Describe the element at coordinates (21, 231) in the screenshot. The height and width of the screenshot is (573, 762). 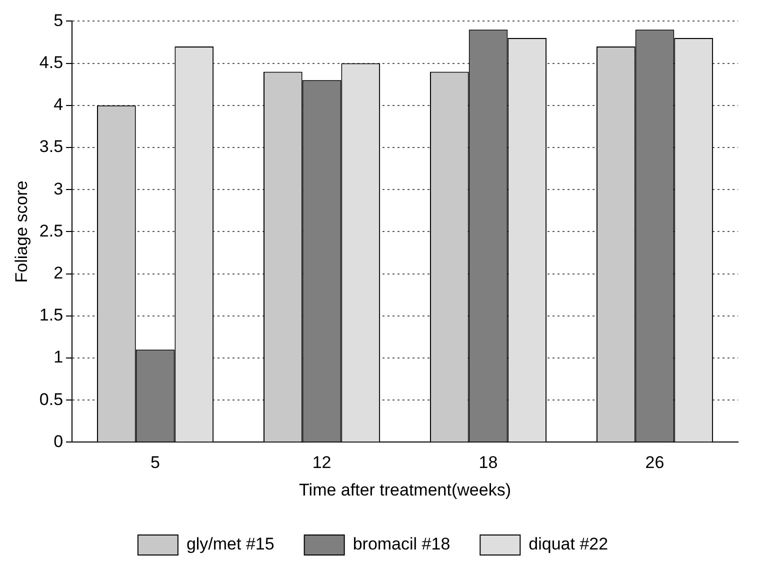
I see `y-axis-title: Foliage score` at that location.